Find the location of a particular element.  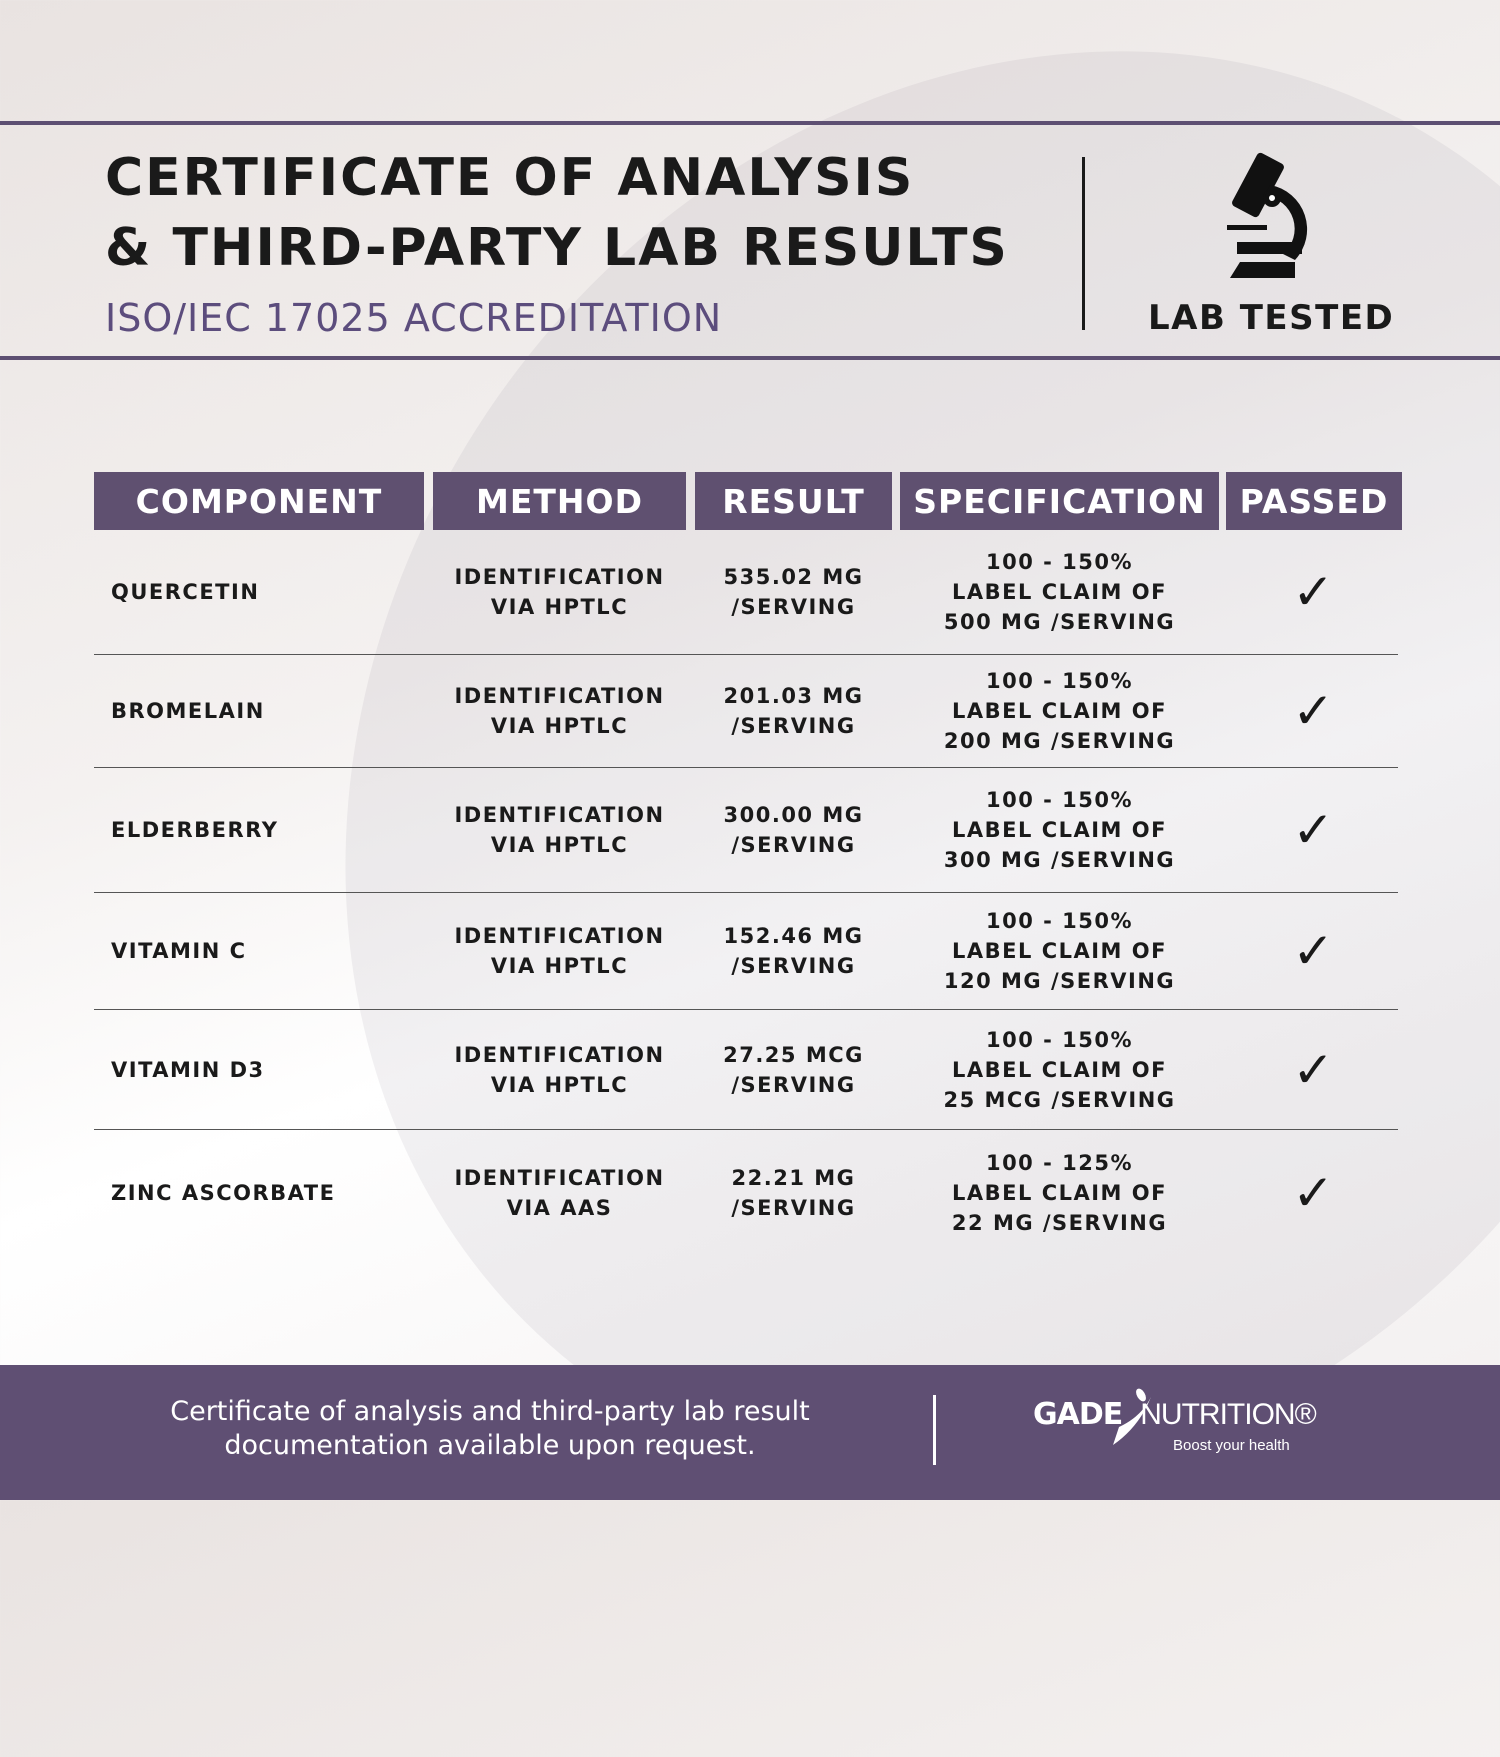

result-cell: 300.00 MG /SERVING is located at coordinates (793, 830).